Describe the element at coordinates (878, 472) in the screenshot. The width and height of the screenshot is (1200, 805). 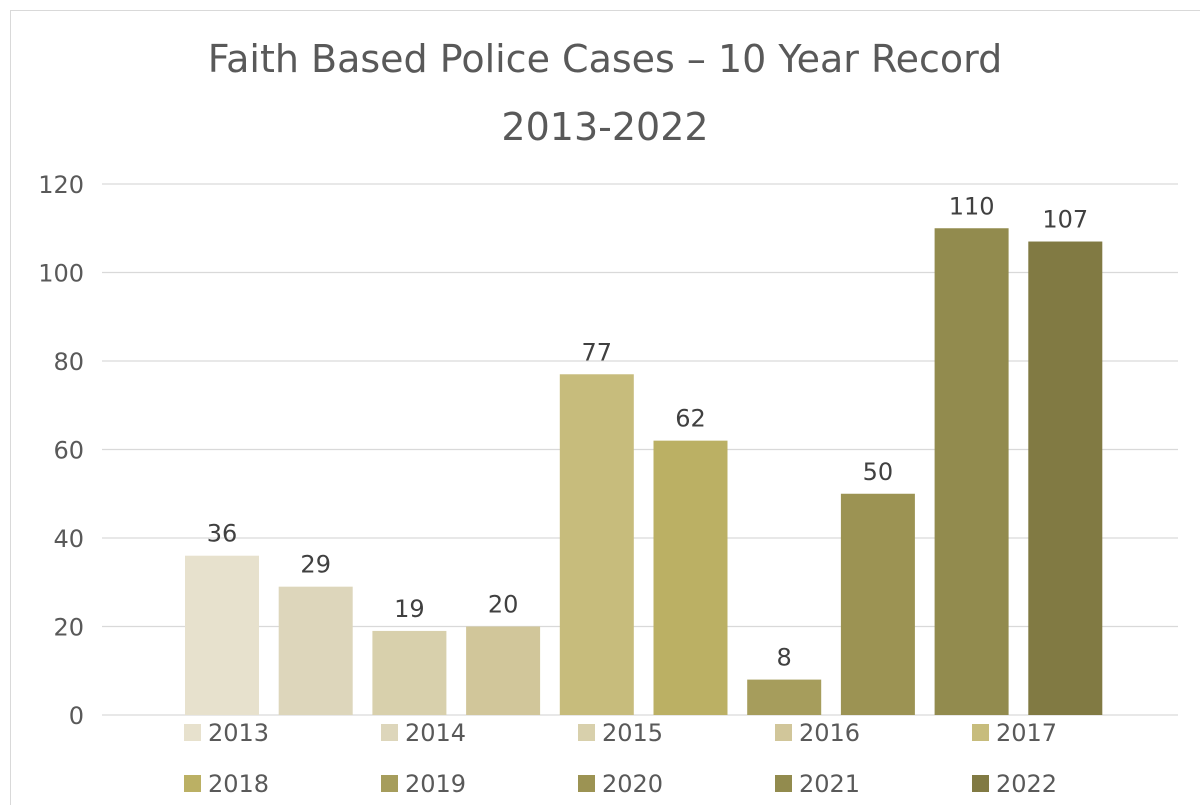
I see `data-label-2020: 50` at that location.